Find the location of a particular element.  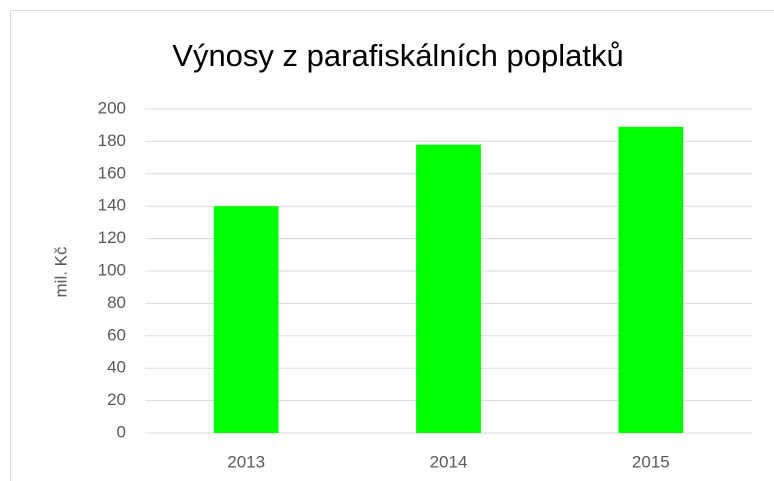

x-tick-label: 2013 is located at coordinates (246, 461).